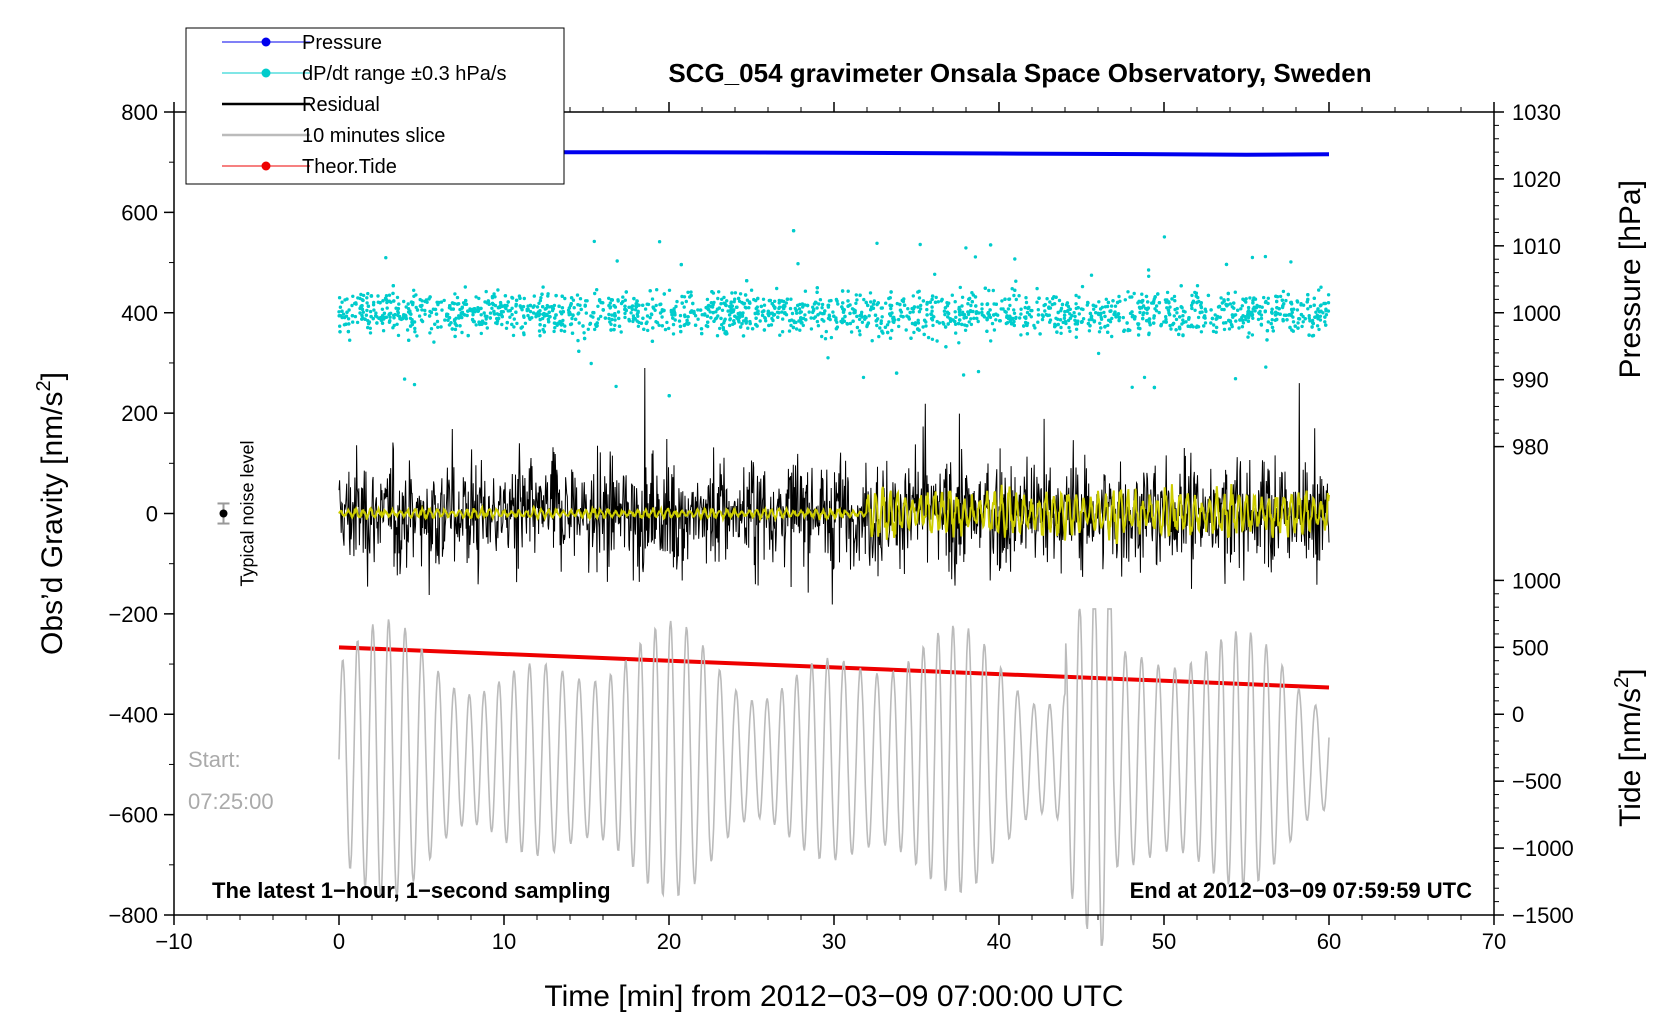 Image resolution: width=1676 pixels, height=1020 pixels. Describe the element at coordinates (1536, 246) in the screenshot. I see `pressure-tick-label: 1010` at that location.